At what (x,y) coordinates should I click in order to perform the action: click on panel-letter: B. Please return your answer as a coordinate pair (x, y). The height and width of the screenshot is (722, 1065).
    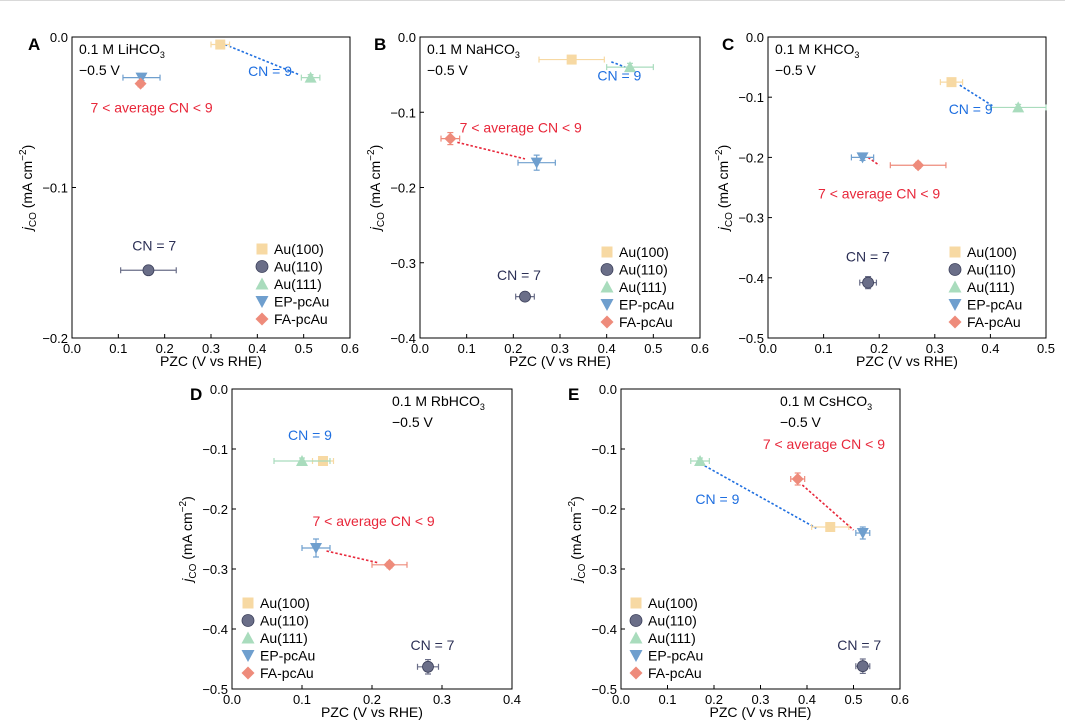
    Looking at the image, I should click on (380, 44).